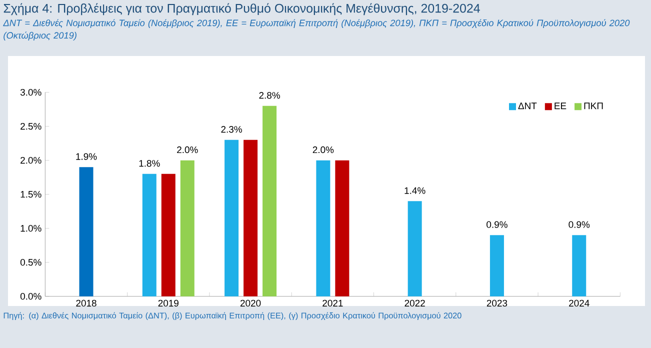  I want to click on y-tick-label: 2.5%, so click(31, 126).